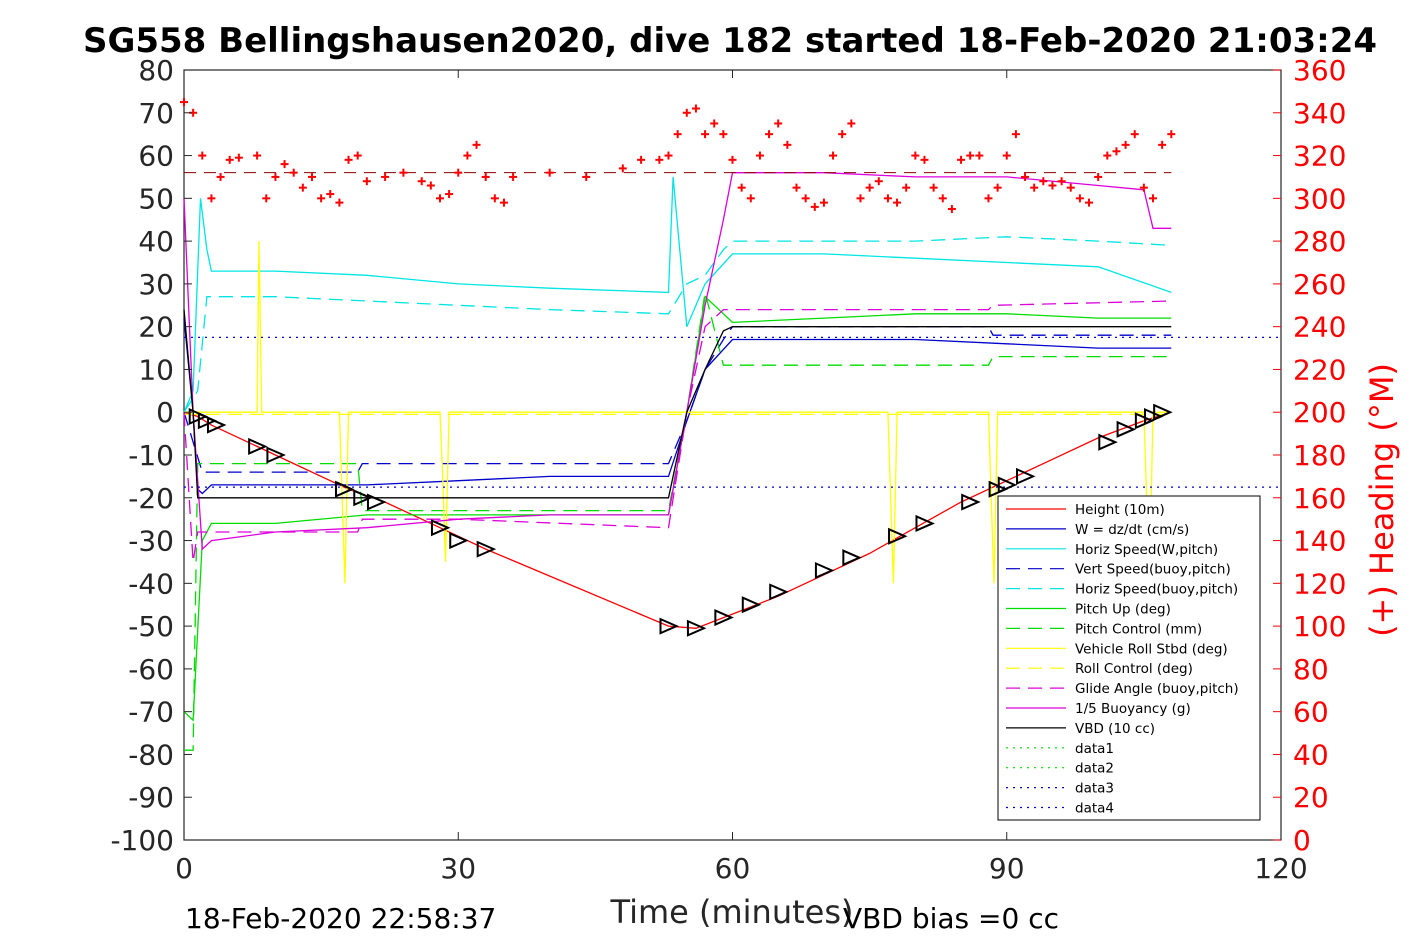 Image resolution: width=1417 pixels, height=945 pixels. I want to click on legend-entry: Glide Angle (buoy,pitch), so click(1122, 689).